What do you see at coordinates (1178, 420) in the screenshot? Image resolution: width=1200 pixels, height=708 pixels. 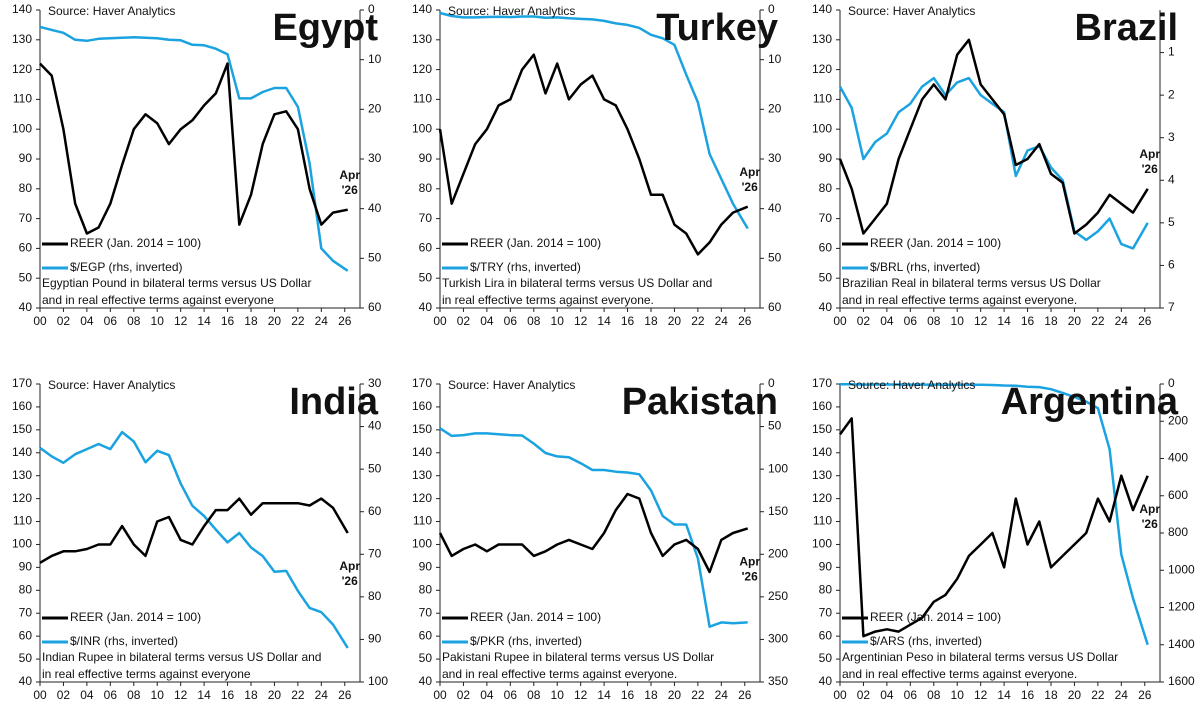 I see `y2-tick-label: 200` at bounding box center [1178, 420].